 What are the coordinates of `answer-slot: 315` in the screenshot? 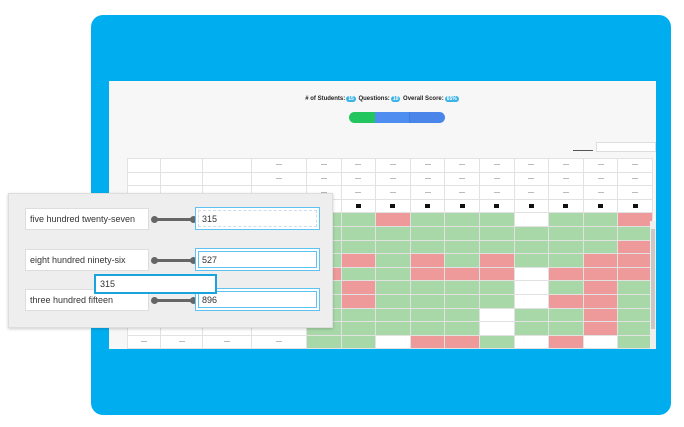 It's located at (257, 218).